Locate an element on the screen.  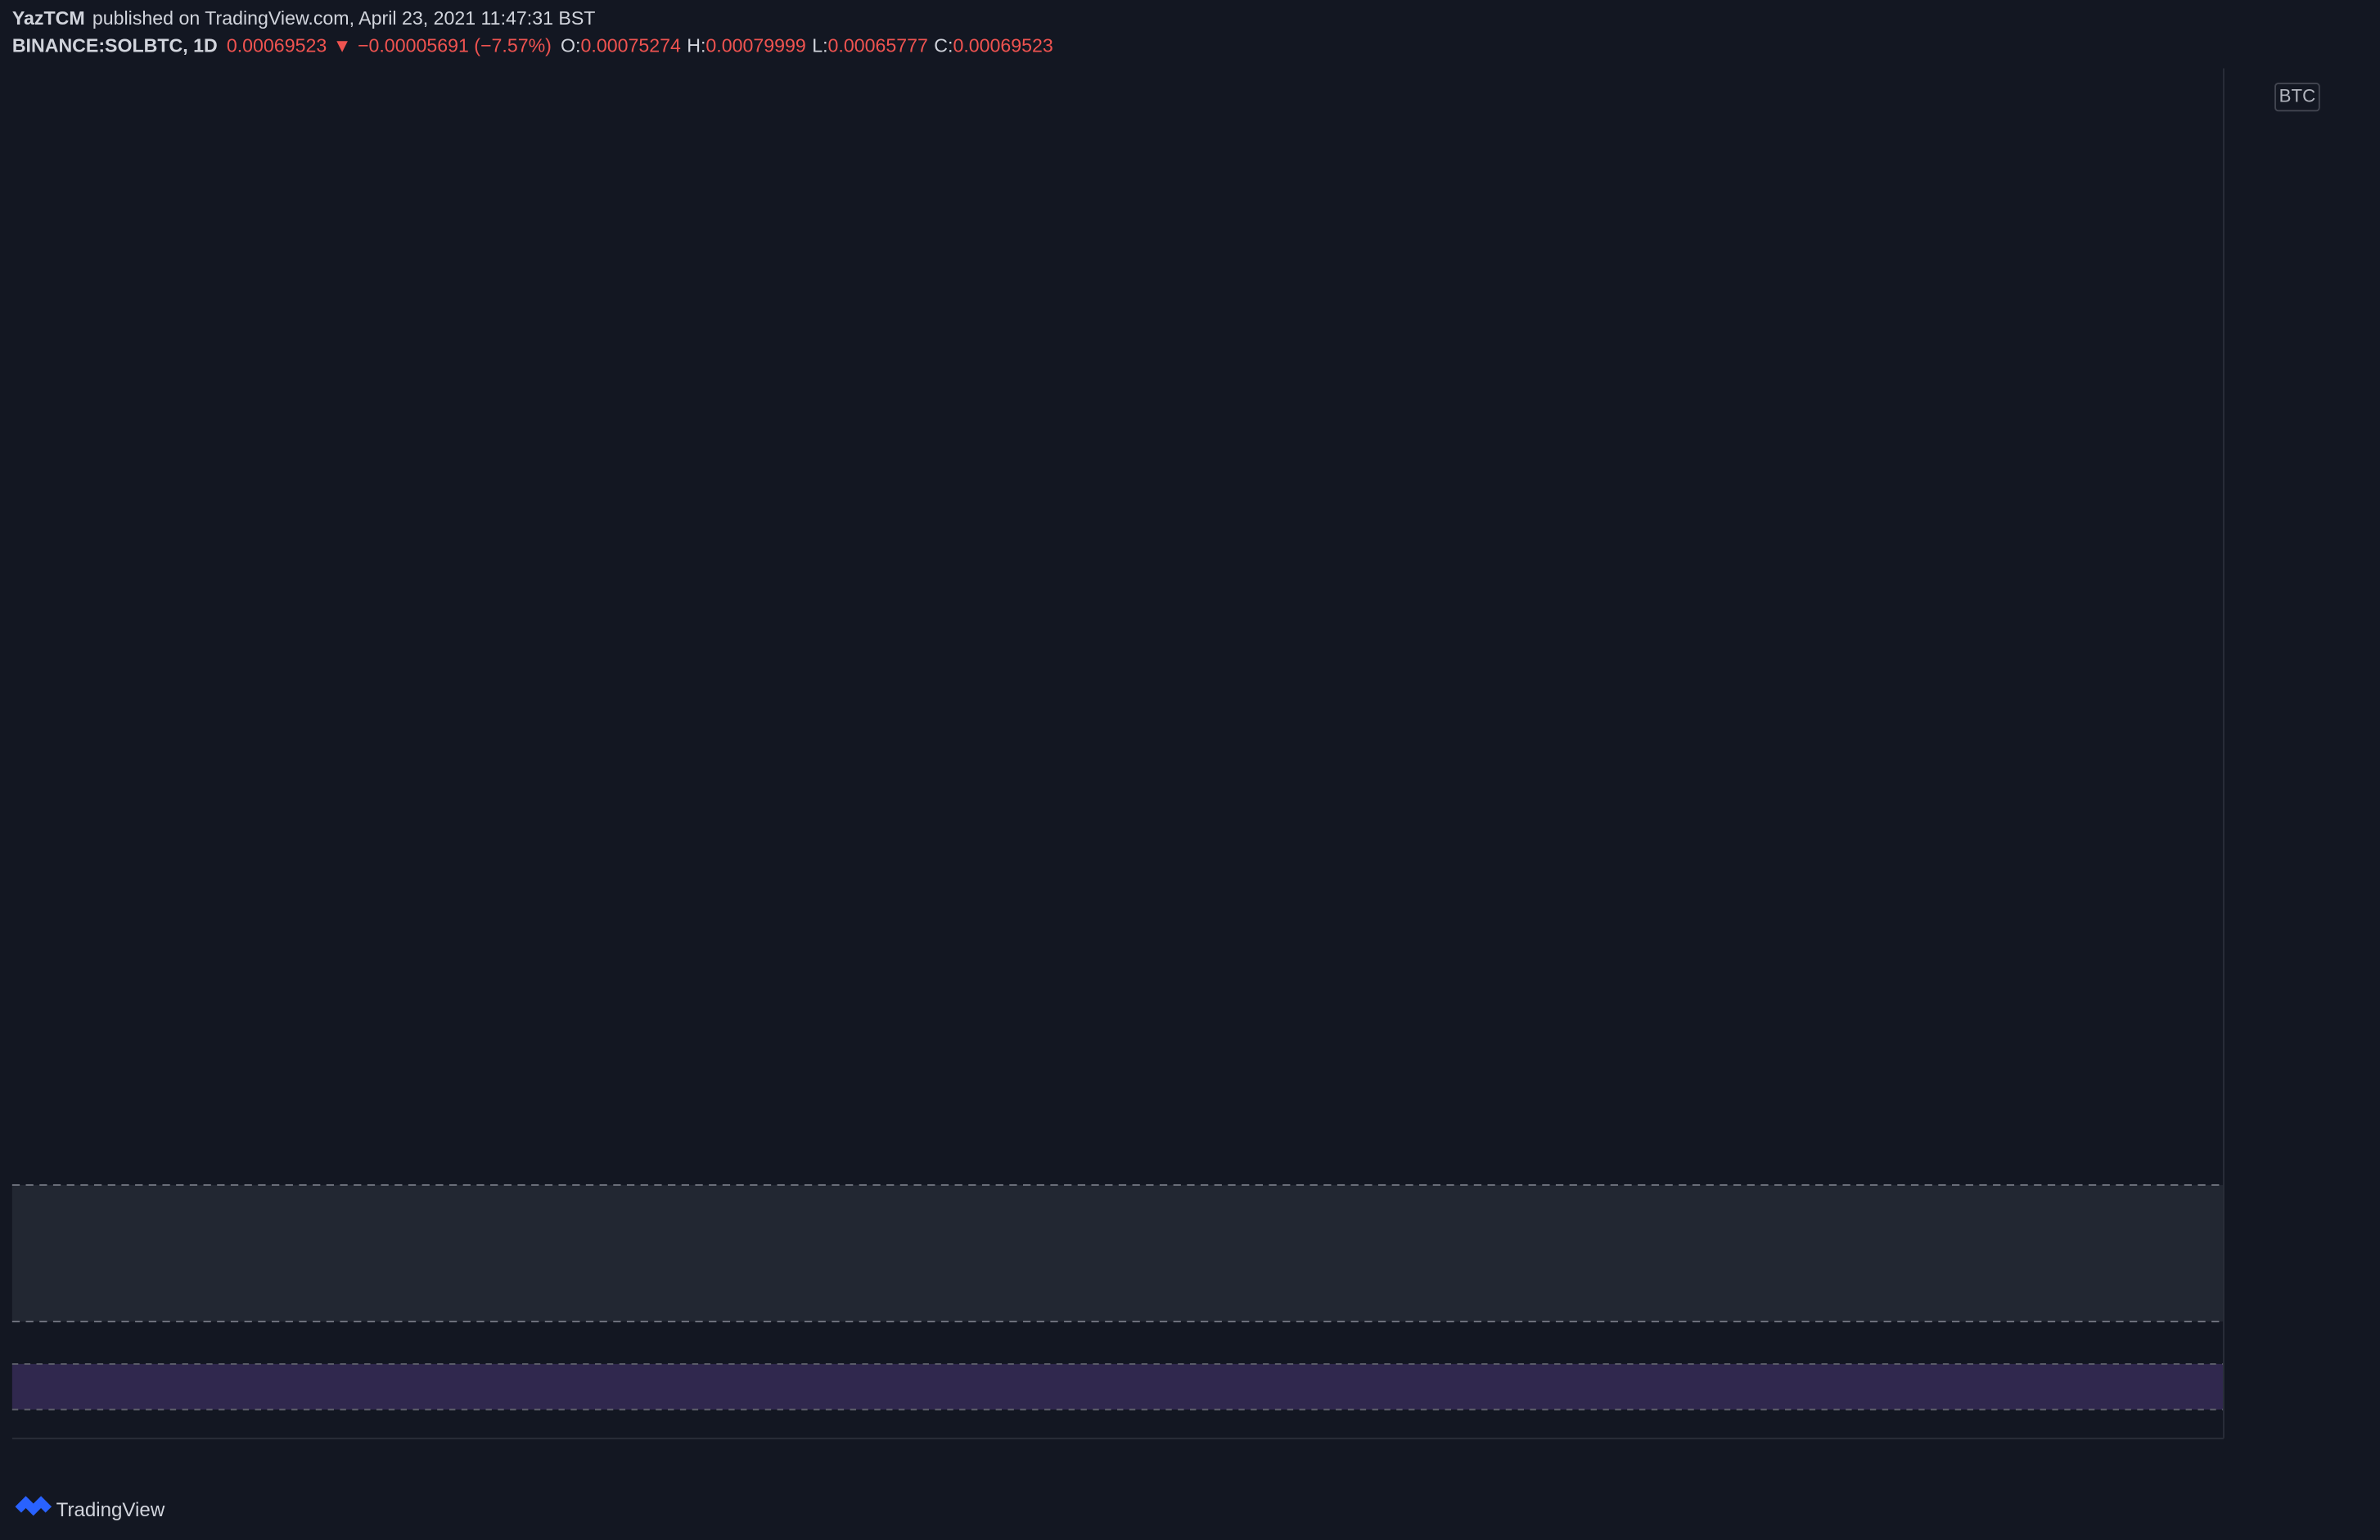
rsi-band is located at coordinates (1118, 1253).